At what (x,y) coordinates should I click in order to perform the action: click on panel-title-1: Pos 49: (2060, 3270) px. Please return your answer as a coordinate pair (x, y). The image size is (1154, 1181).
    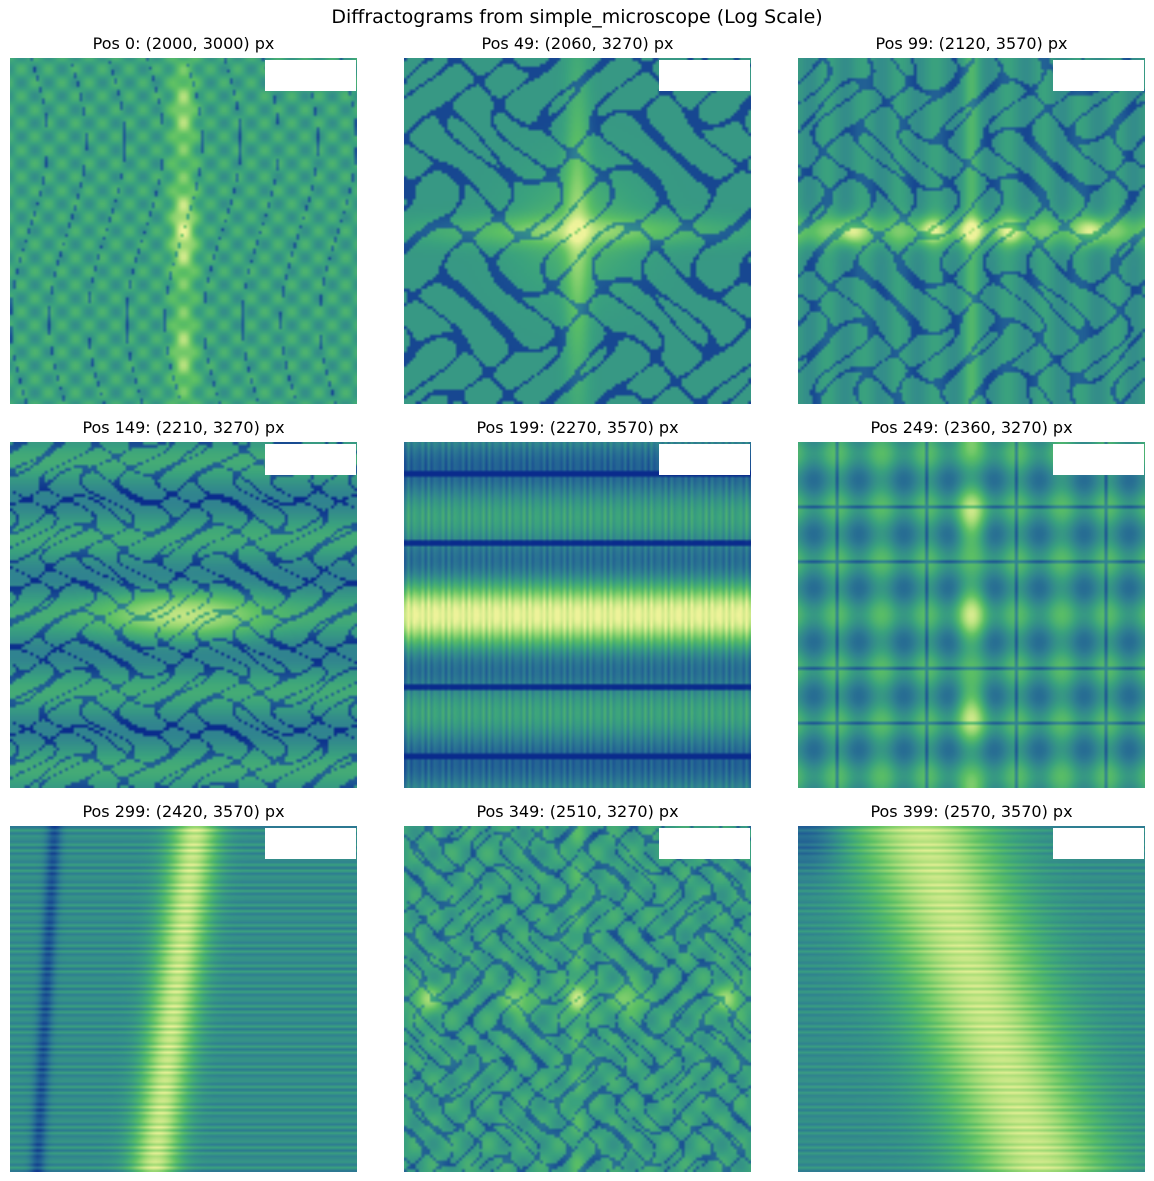
    Looking at the image, I should click on (577, 43).